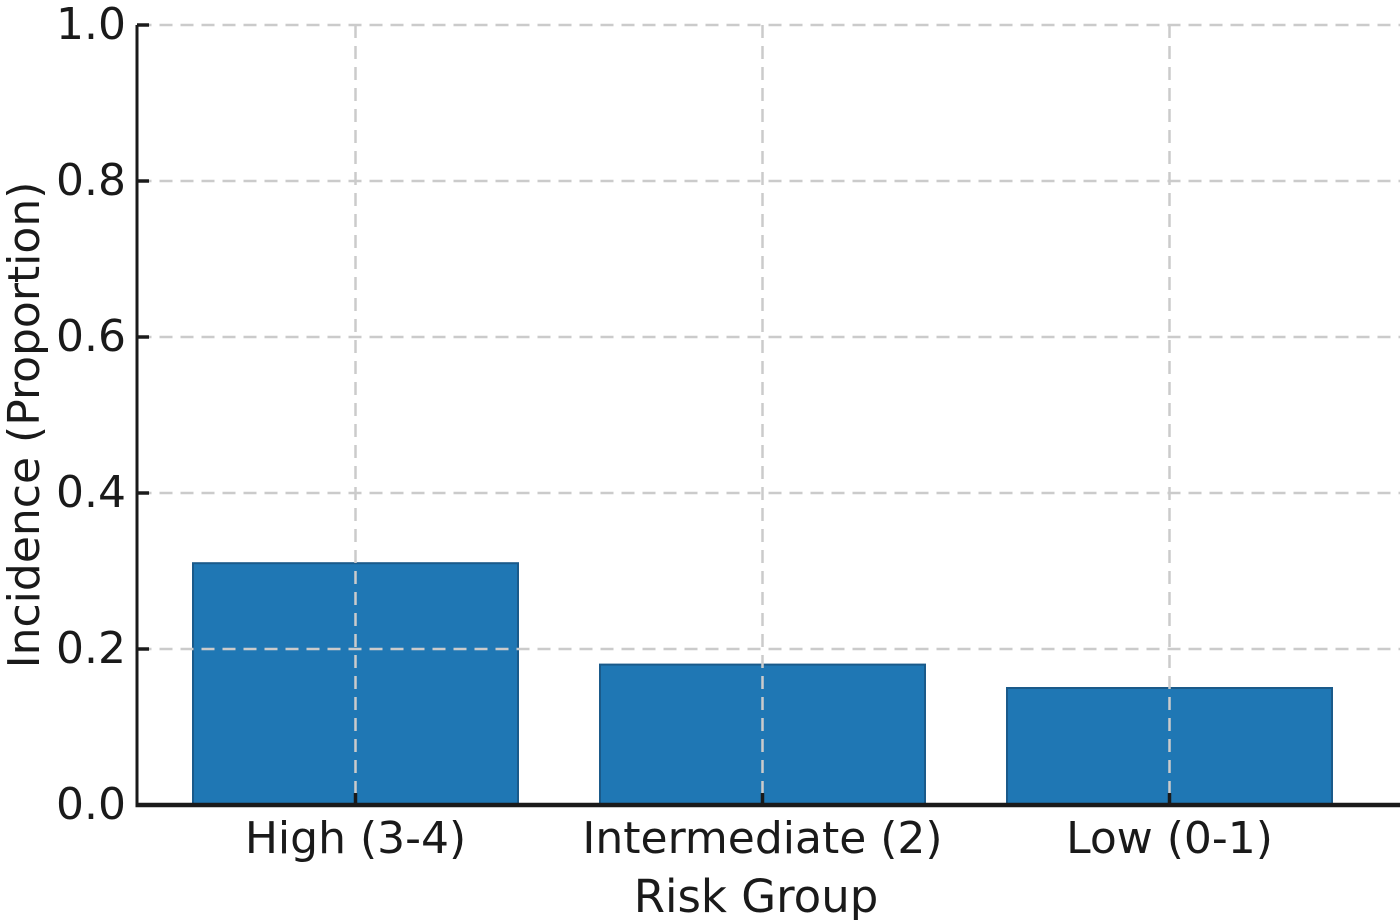 This screenshot has height=920, width=1400. What do you see at coordinates (756, 895) in the screenshot?
I see `x-axis-label: Risk Group` at bounding box center [756, 895].